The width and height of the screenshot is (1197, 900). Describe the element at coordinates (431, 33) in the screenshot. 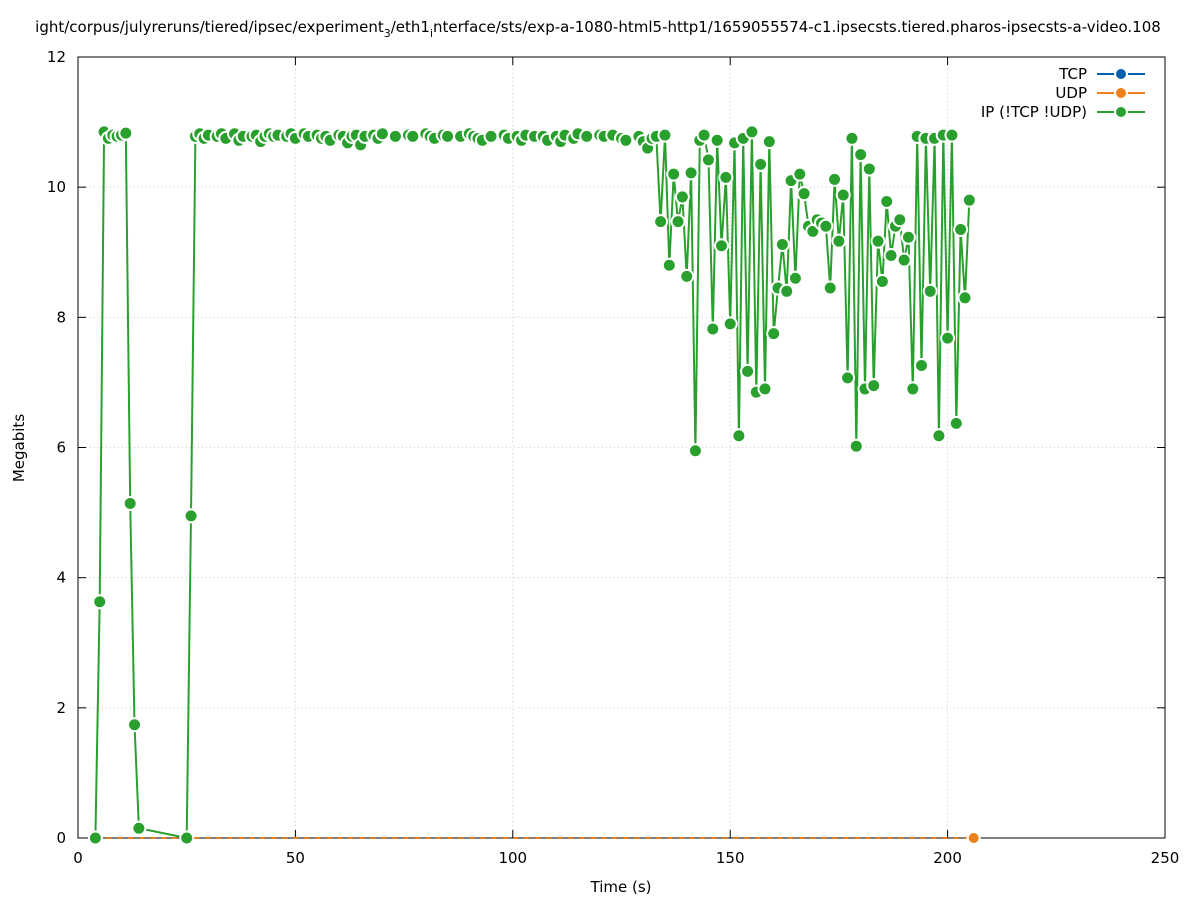

I see `title-subscript: i` at that location.